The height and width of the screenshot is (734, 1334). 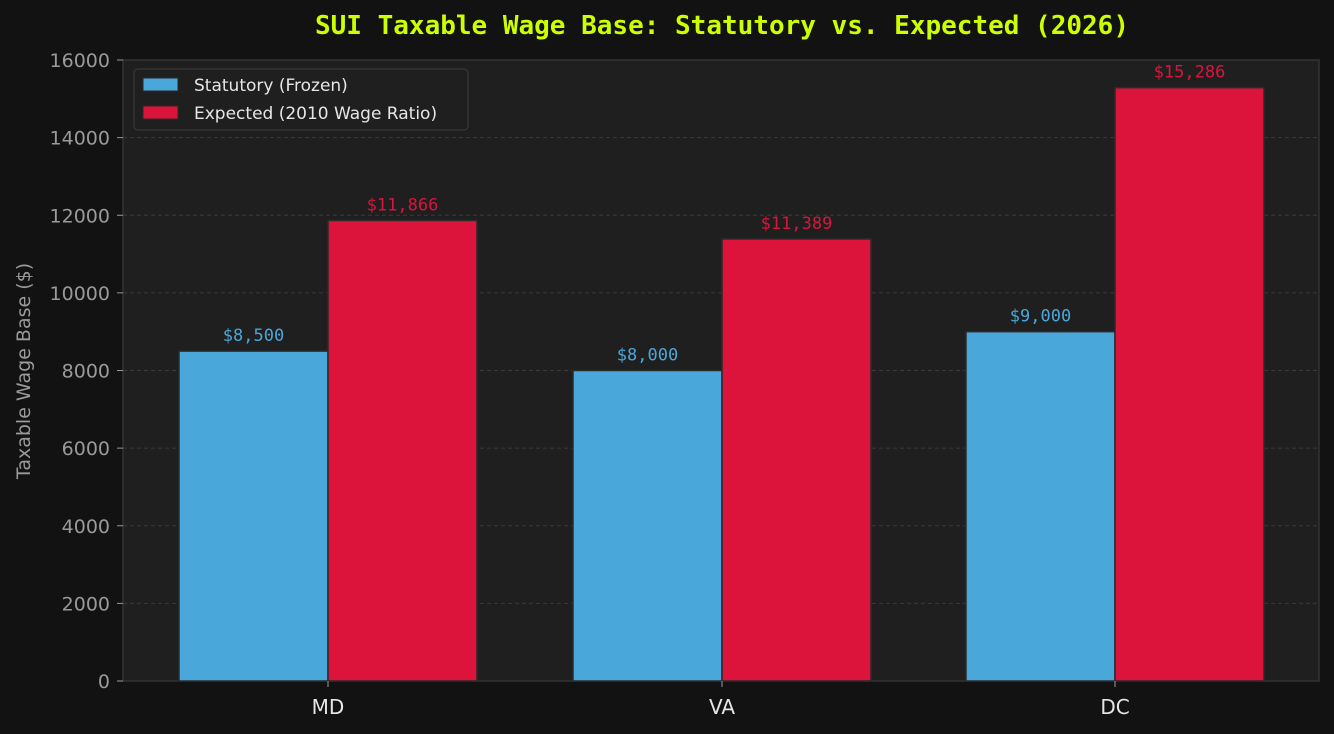 What do you see at coordinates (80, 216) in the screenshot?
I see `y-tick-label: 12000` at bounding box center [80, 216].